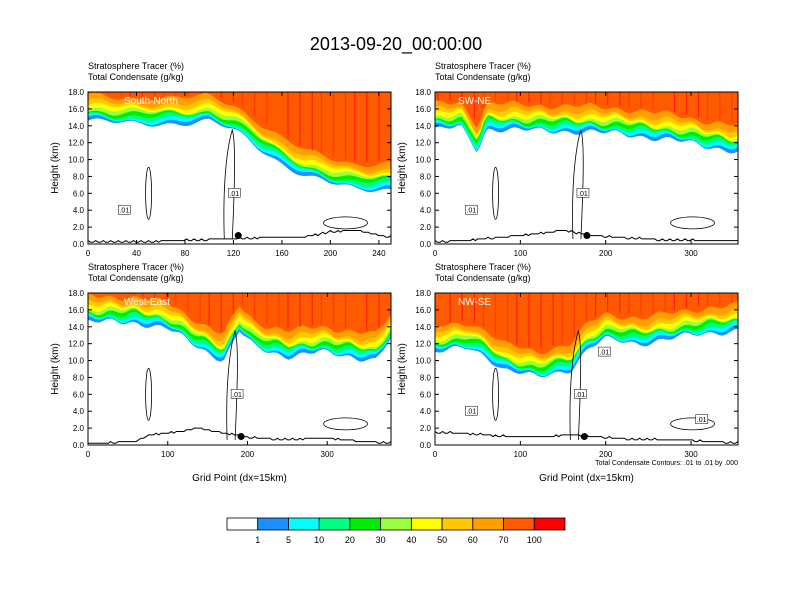 Image resolution: width=792 pixels, height=612 pixels. What do you see at coordinates (350, 540) in the screenshot?
I see `colorbar-label: 20` at bounding box center [350, 540].